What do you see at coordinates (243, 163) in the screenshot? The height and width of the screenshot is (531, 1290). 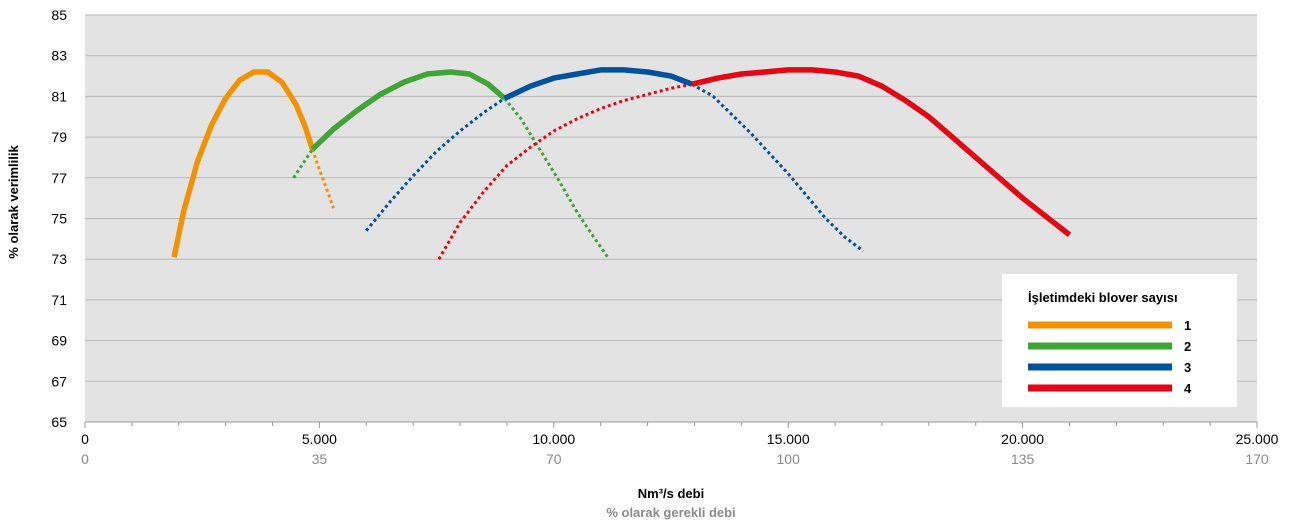 I see `series-1-solid-line` at bounding box center [243, 163].